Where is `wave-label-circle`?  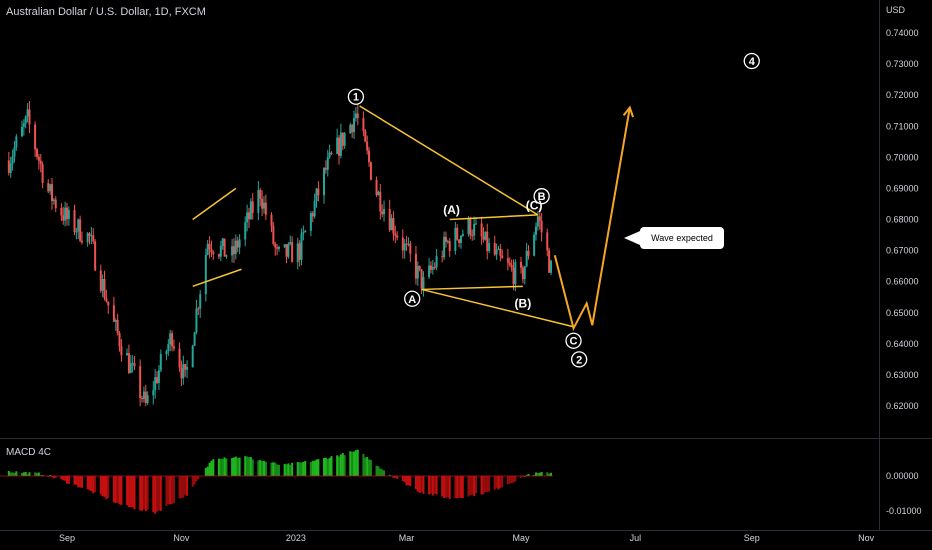 wave-label-circle is located at coordinates (356, 96).